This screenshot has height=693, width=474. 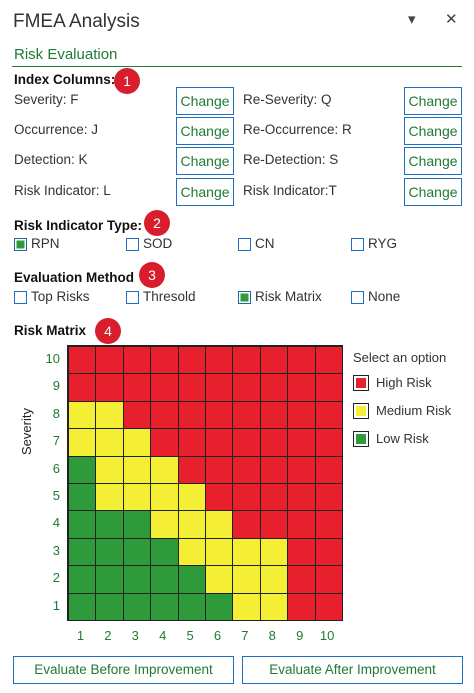 What do you see at coordinates (288, 245) in the screenshot?
I see `risk-indicator-type-option: CN` at bounding box center [288, 245].